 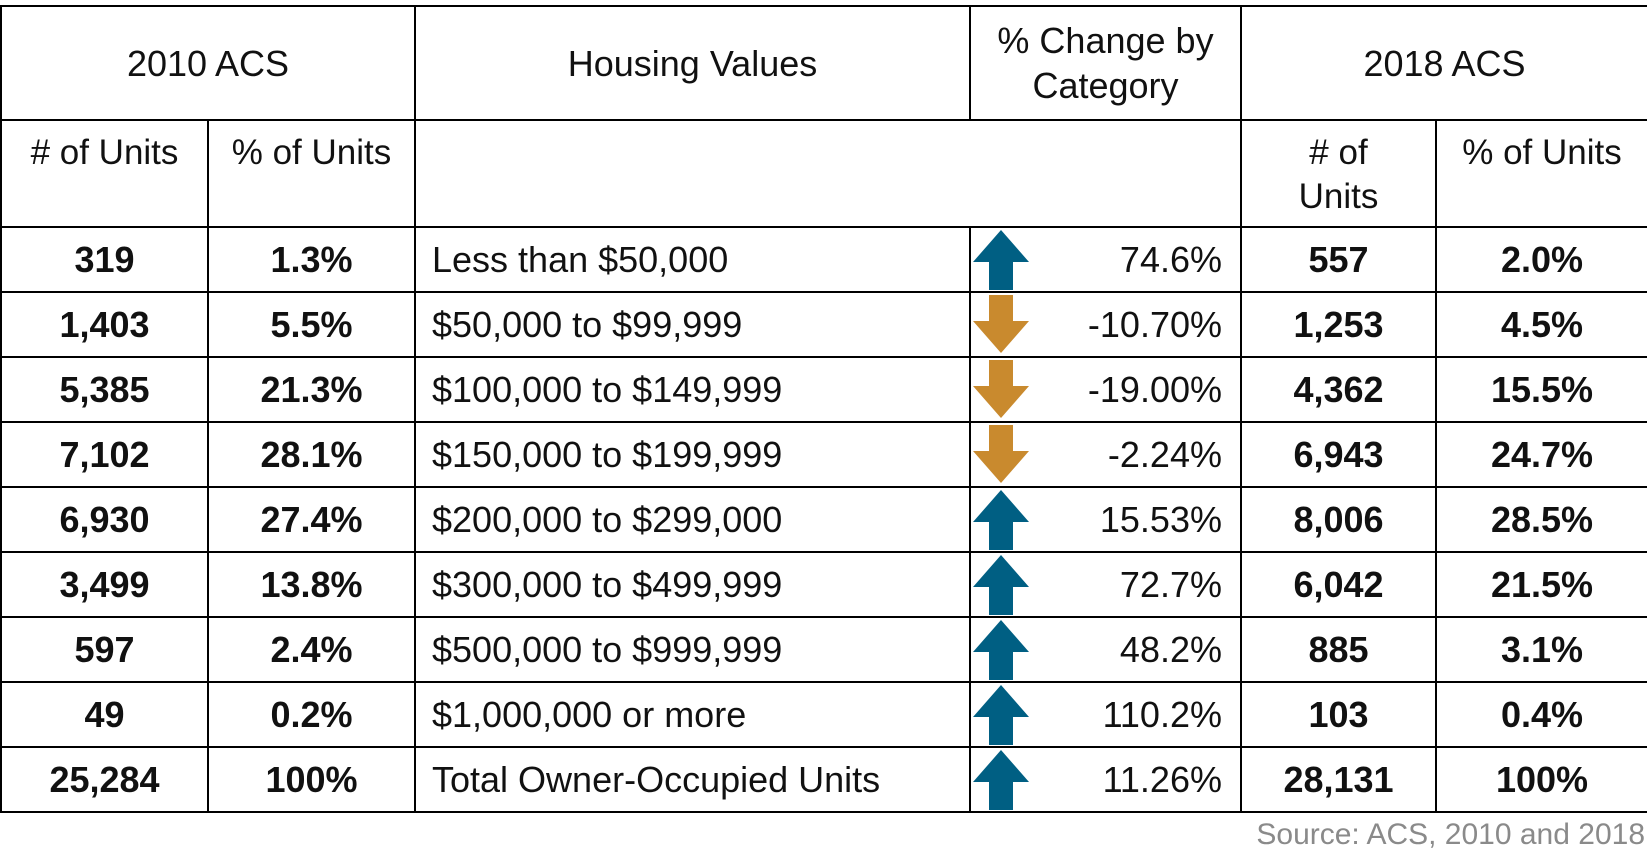 I want to click on units-2010: 7,102, so click(x=104, y=454).